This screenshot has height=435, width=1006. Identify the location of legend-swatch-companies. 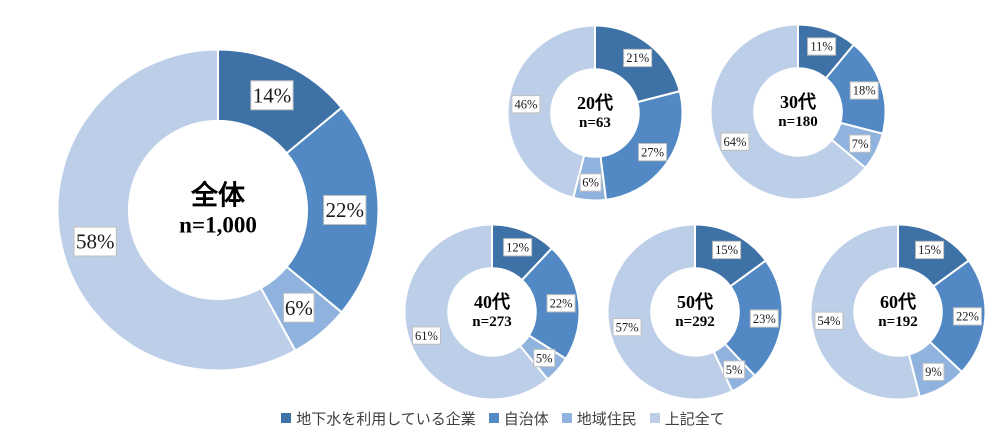
(286, 418).